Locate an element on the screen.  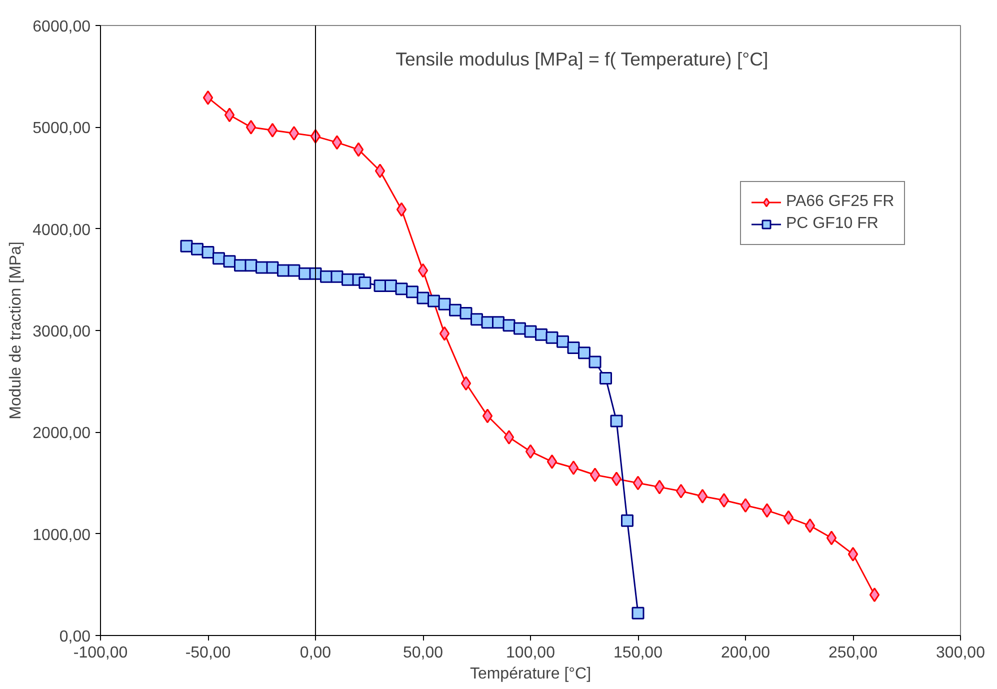
x-tick-label: 0,00 is located at coordinates (316, 653).